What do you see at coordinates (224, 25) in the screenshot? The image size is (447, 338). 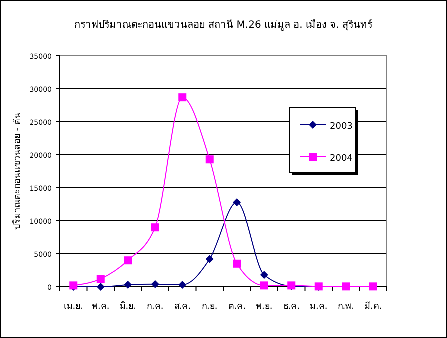 I see `chart-title: กราฟปริมาณตะกอนแขวนลอย สถานี M.26 แม่มูล อ. เมือง จ. สุรินทร์` at bounding box center [224, 25].